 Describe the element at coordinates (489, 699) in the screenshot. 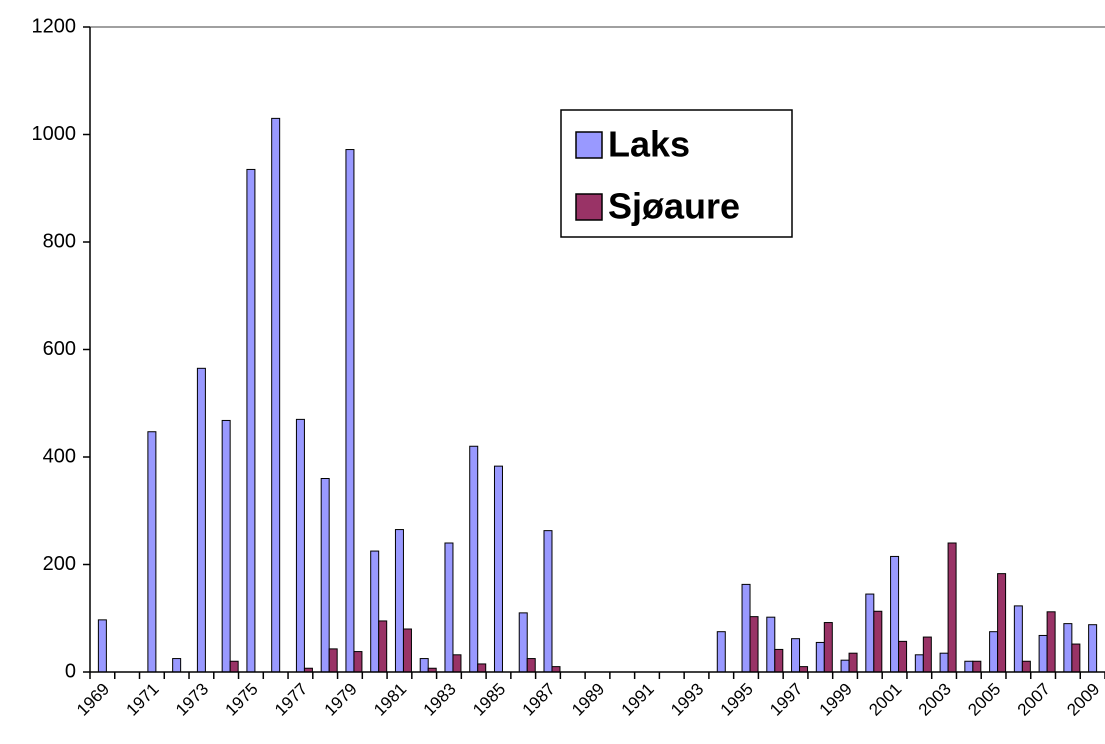

I see `x-tick-label: 1985` at that location.